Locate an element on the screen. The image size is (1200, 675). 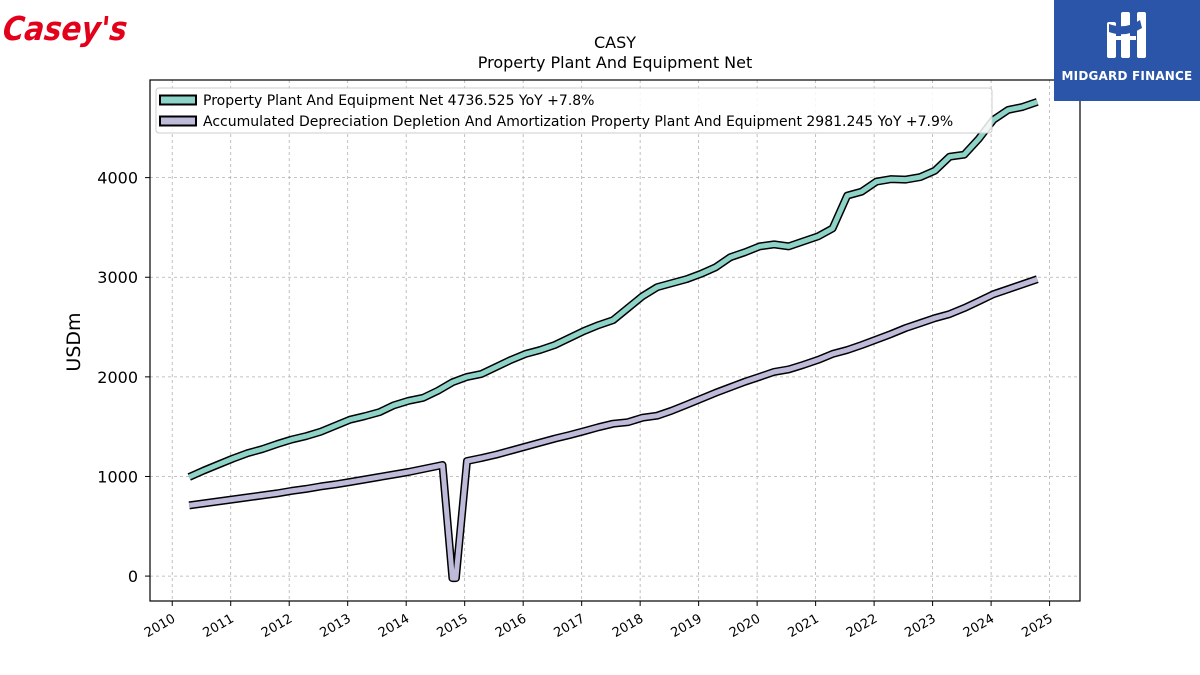
x-tick-label: 2017 is located at coordinates (570, 626).